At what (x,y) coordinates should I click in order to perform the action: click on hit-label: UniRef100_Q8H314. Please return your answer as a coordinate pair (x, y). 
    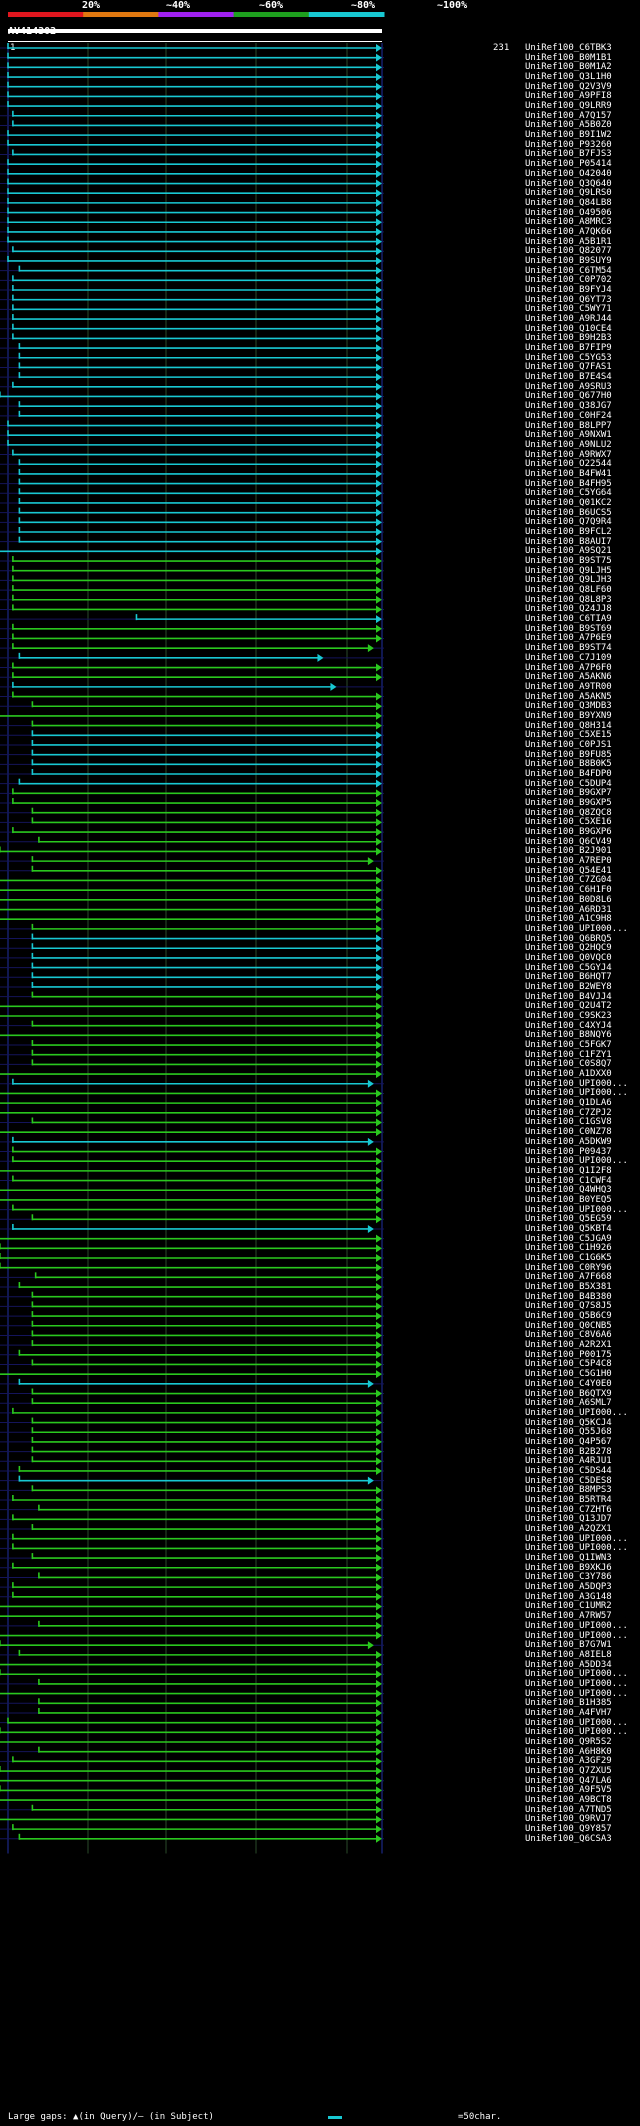
    Looking at the image, I should click on (568, 725).